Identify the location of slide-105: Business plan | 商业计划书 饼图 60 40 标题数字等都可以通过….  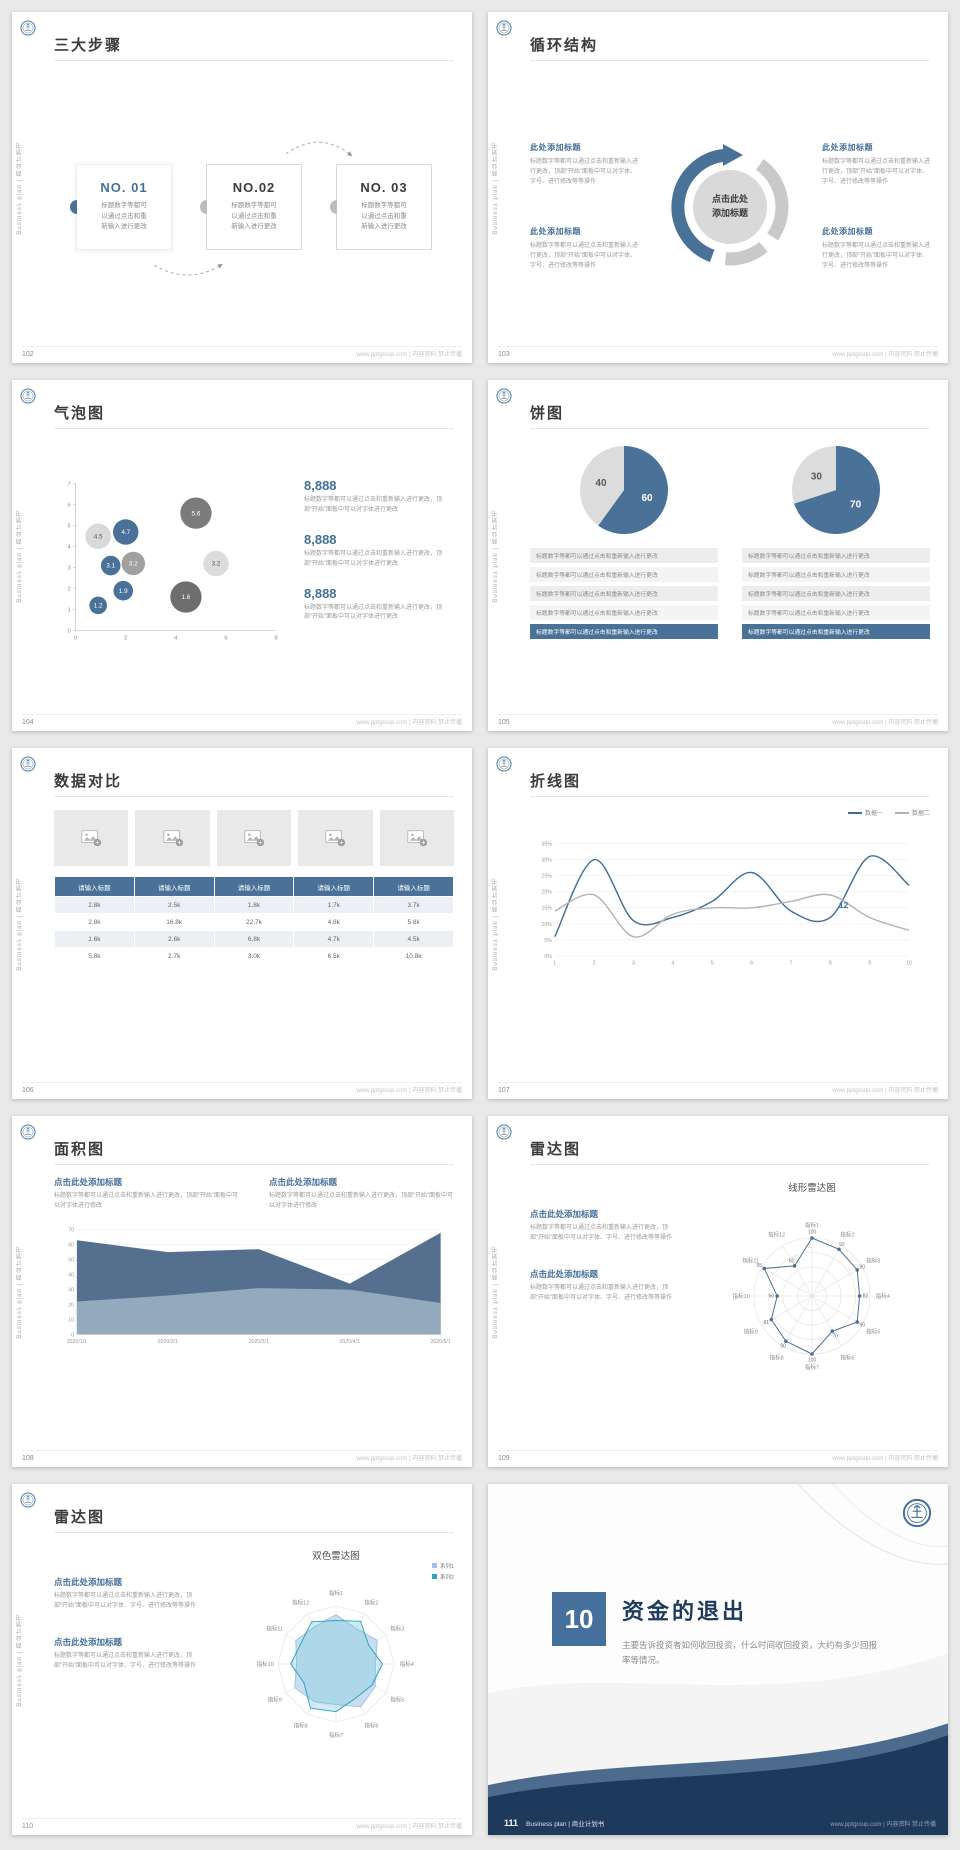
(718, 555).